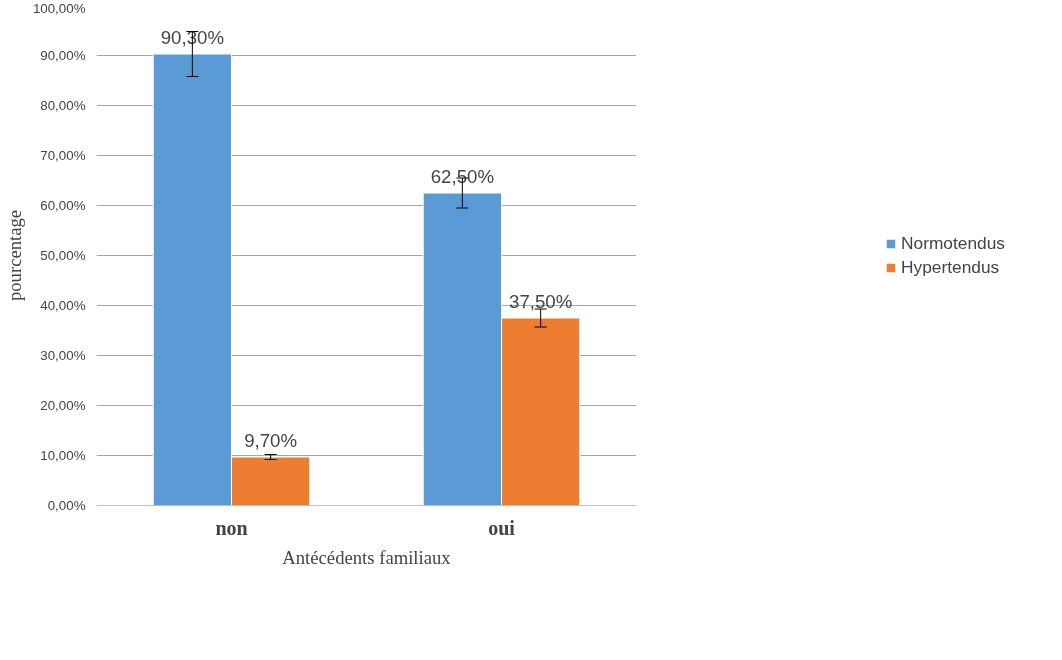 The width and height of the screenshot is (1062, 660). What do you see at coordinates (63, 305) in the screenshot?
I see `y-tick-label: 40,00%` at bounding box center [63, 305].